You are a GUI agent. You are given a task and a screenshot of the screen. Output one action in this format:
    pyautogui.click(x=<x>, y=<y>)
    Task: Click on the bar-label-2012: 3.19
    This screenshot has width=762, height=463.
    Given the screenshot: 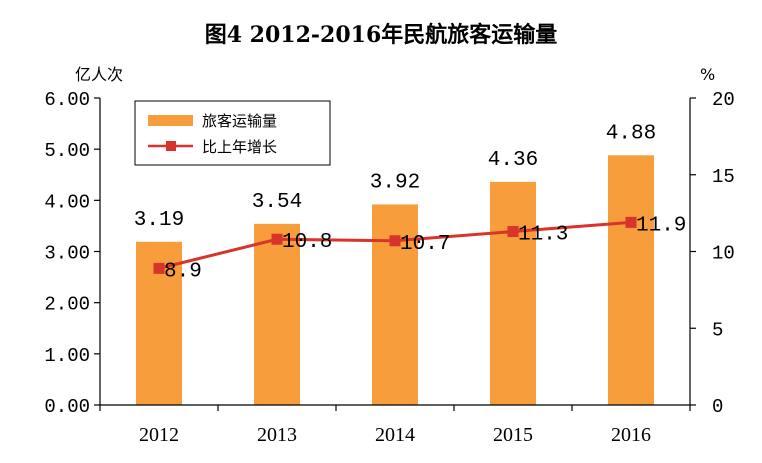 What is the action you would take?
    pyautogui.click(x=159, y=220)
    